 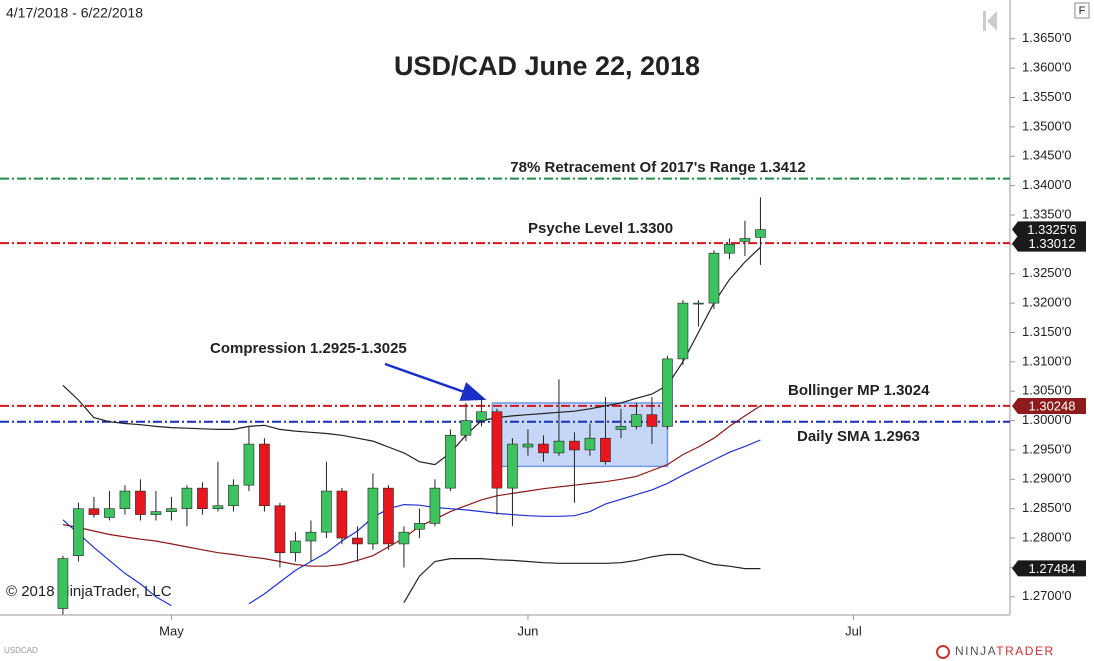 What do you see at coordinates (1052, 243) in the screenshot?
I see `price-marker-label: 1.33012` at bounding box center [1052, 243].